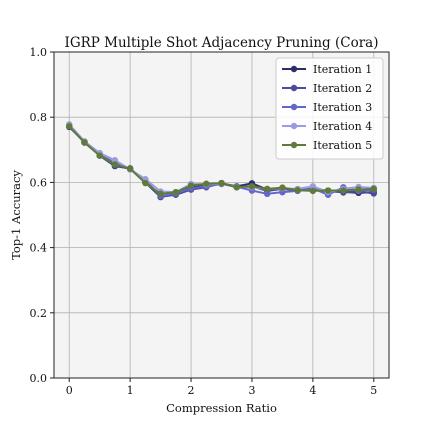 The width and height of the screenshot is (432, 432). What do you see at coordinates (39, 182) in the screenshot?
I see `y-tick-label: 0.6` at bounding box center [39, 182].